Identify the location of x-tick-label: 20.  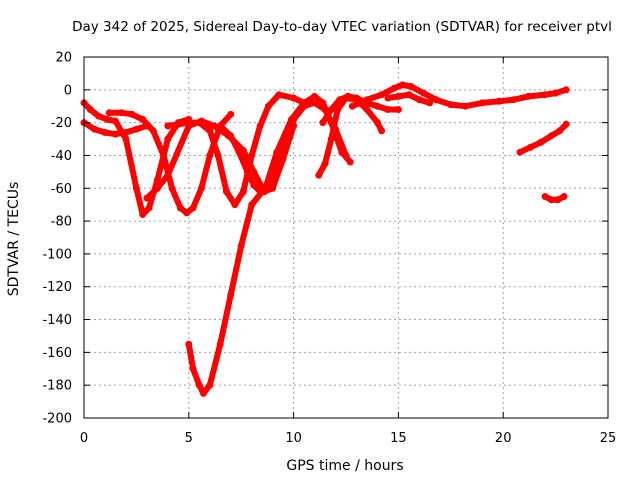
(503, 438).